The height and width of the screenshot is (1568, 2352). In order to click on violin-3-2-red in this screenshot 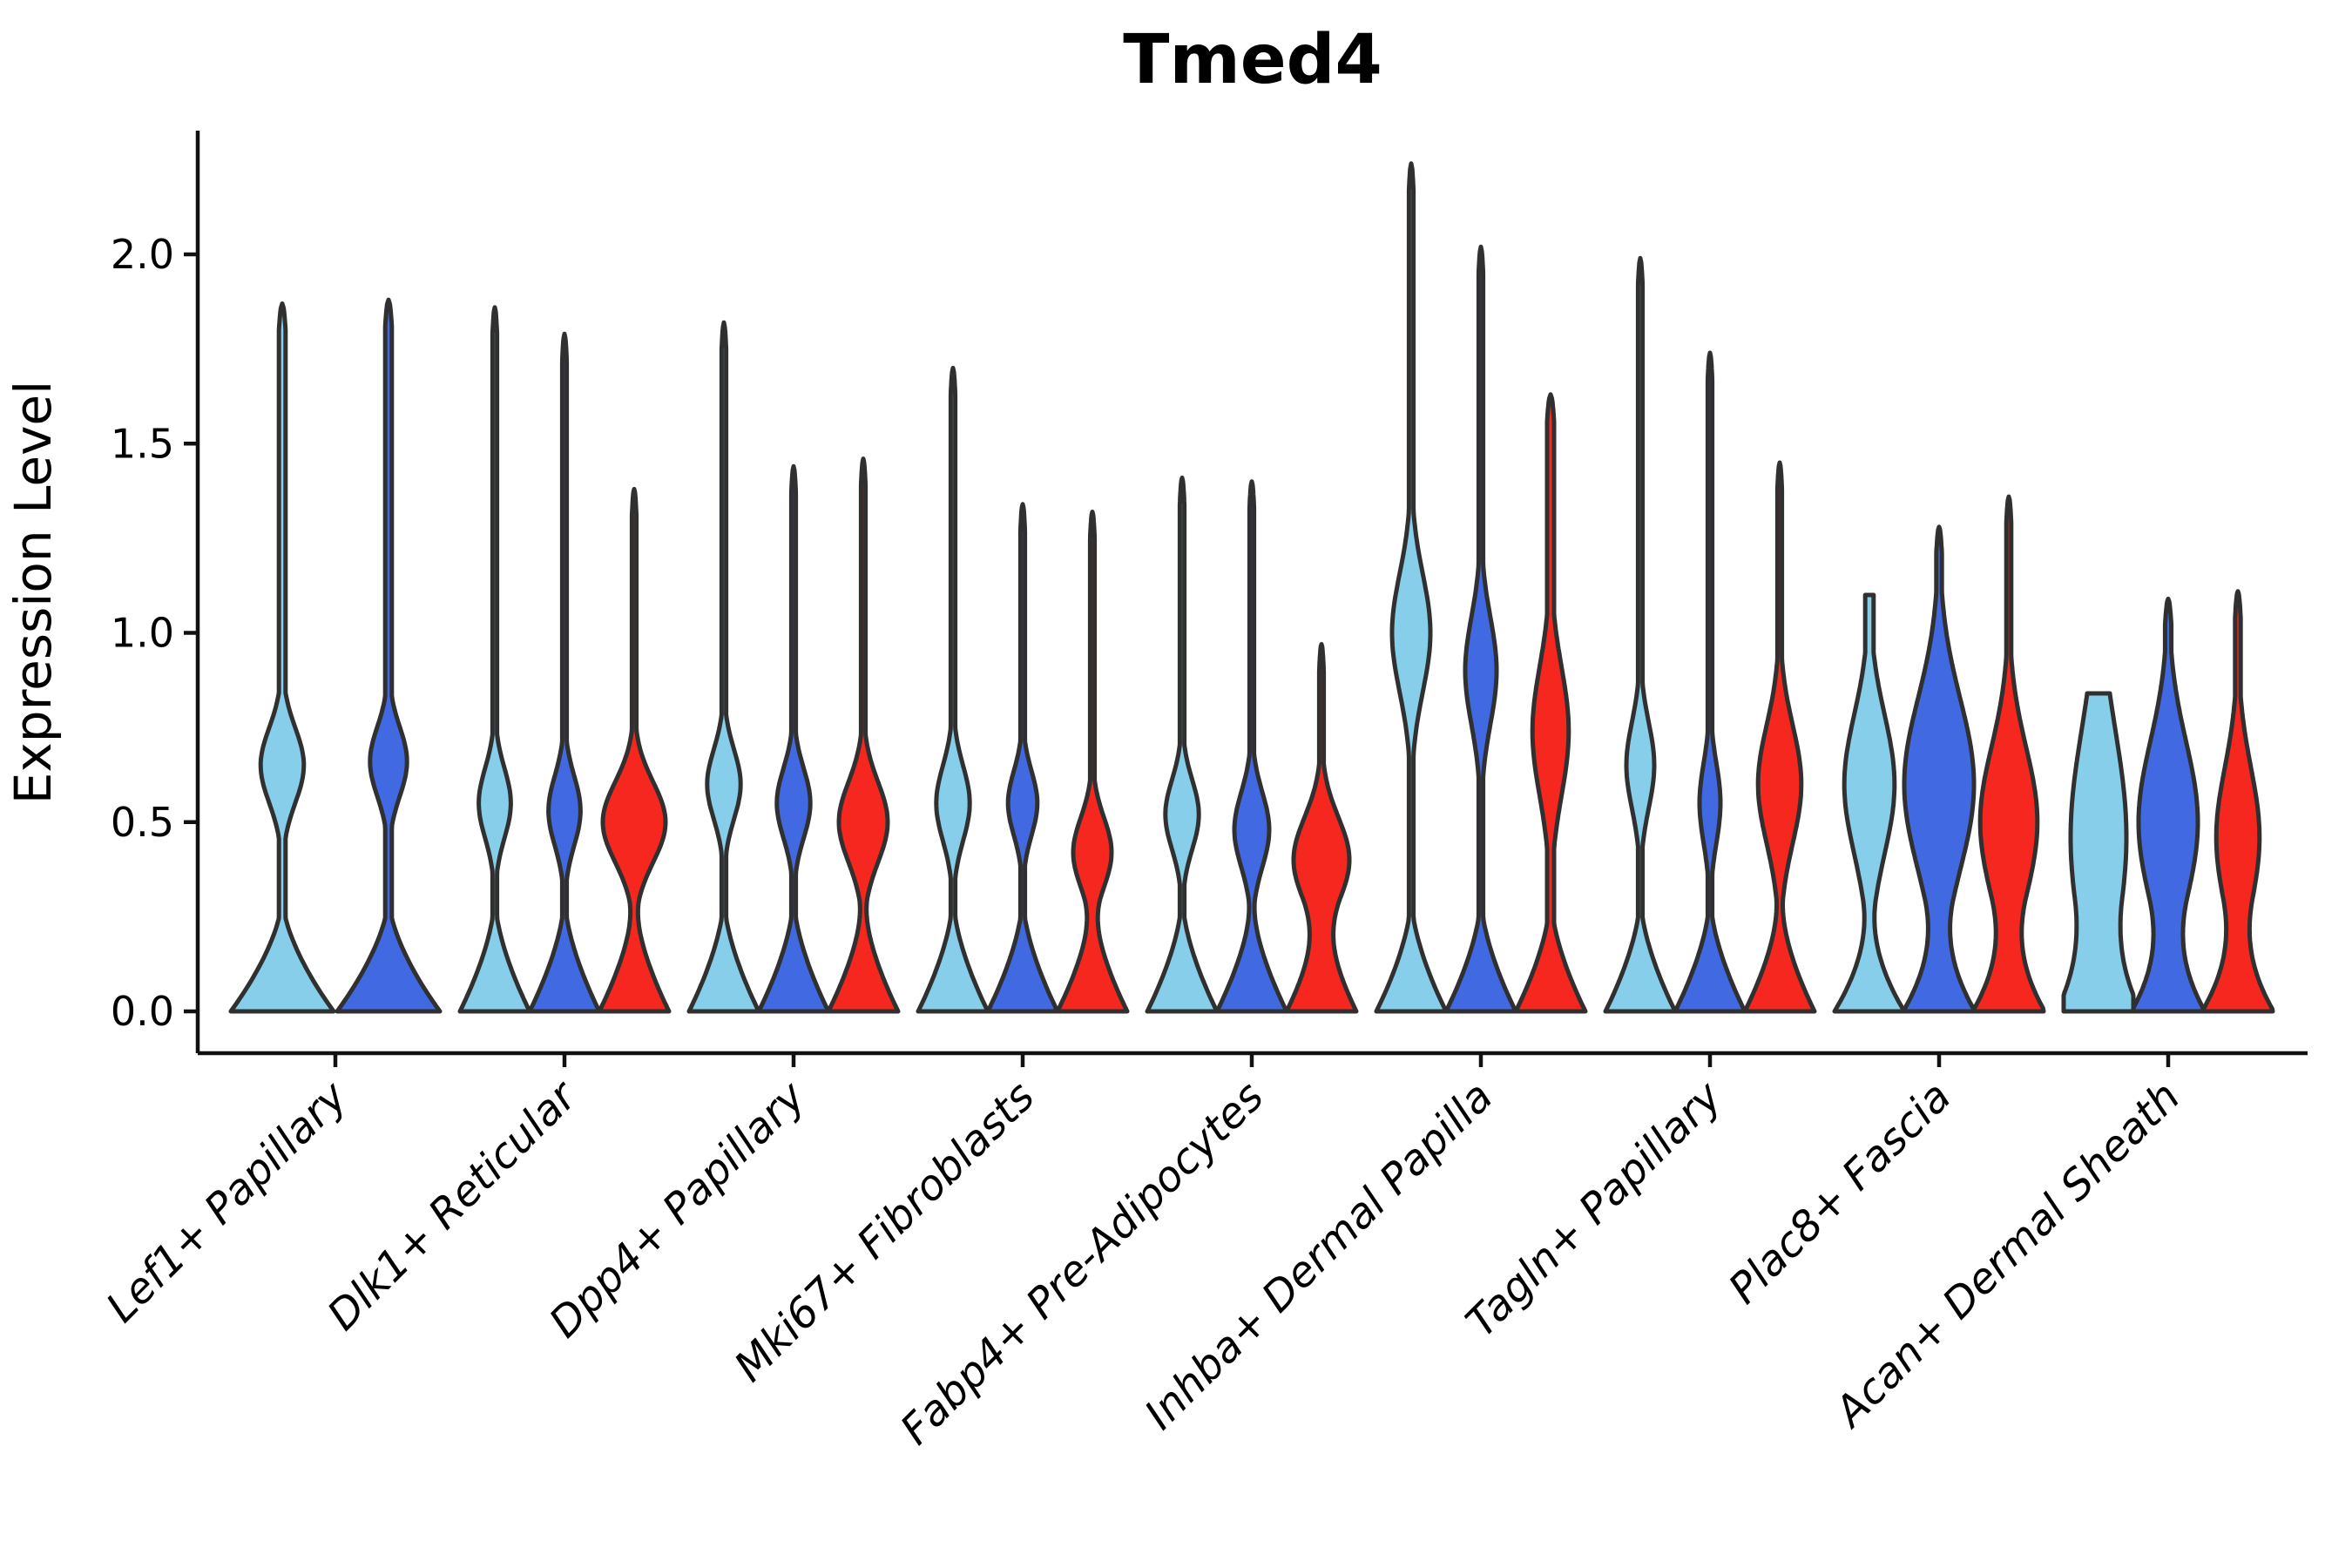, I will do `click(1093, 762)`.